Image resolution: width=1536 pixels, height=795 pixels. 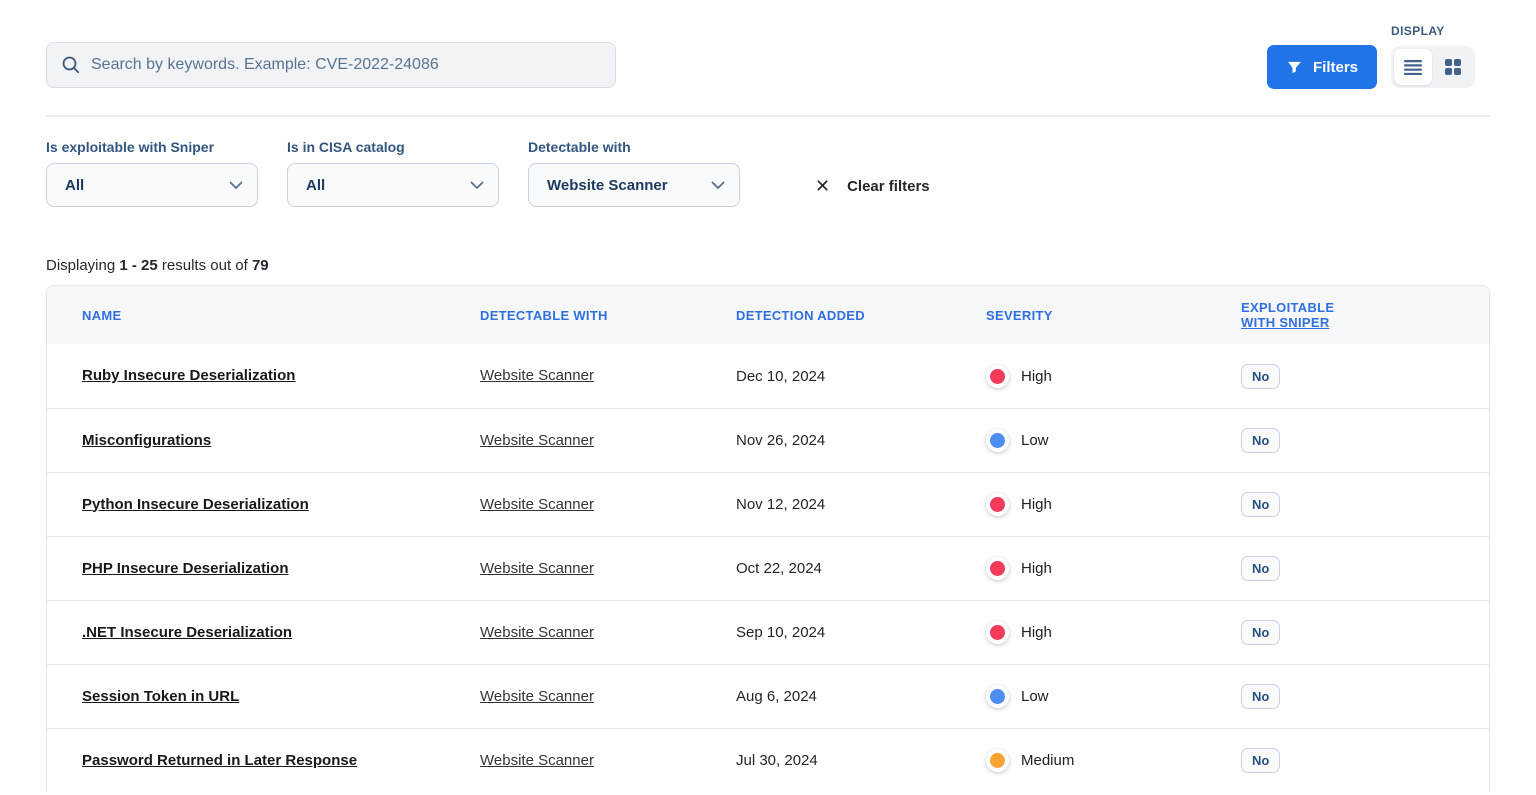 I want to click on filter-cisa-catalog: Is in CISA catalog All, so click(x=393, y=173).